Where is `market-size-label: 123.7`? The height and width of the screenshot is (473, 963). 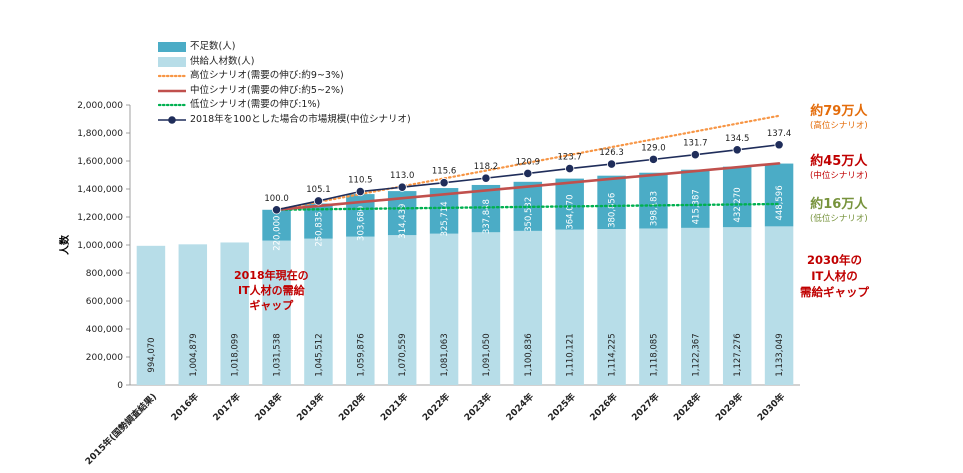
market-size-label: 123.7 is located at coordinates (570, 158).